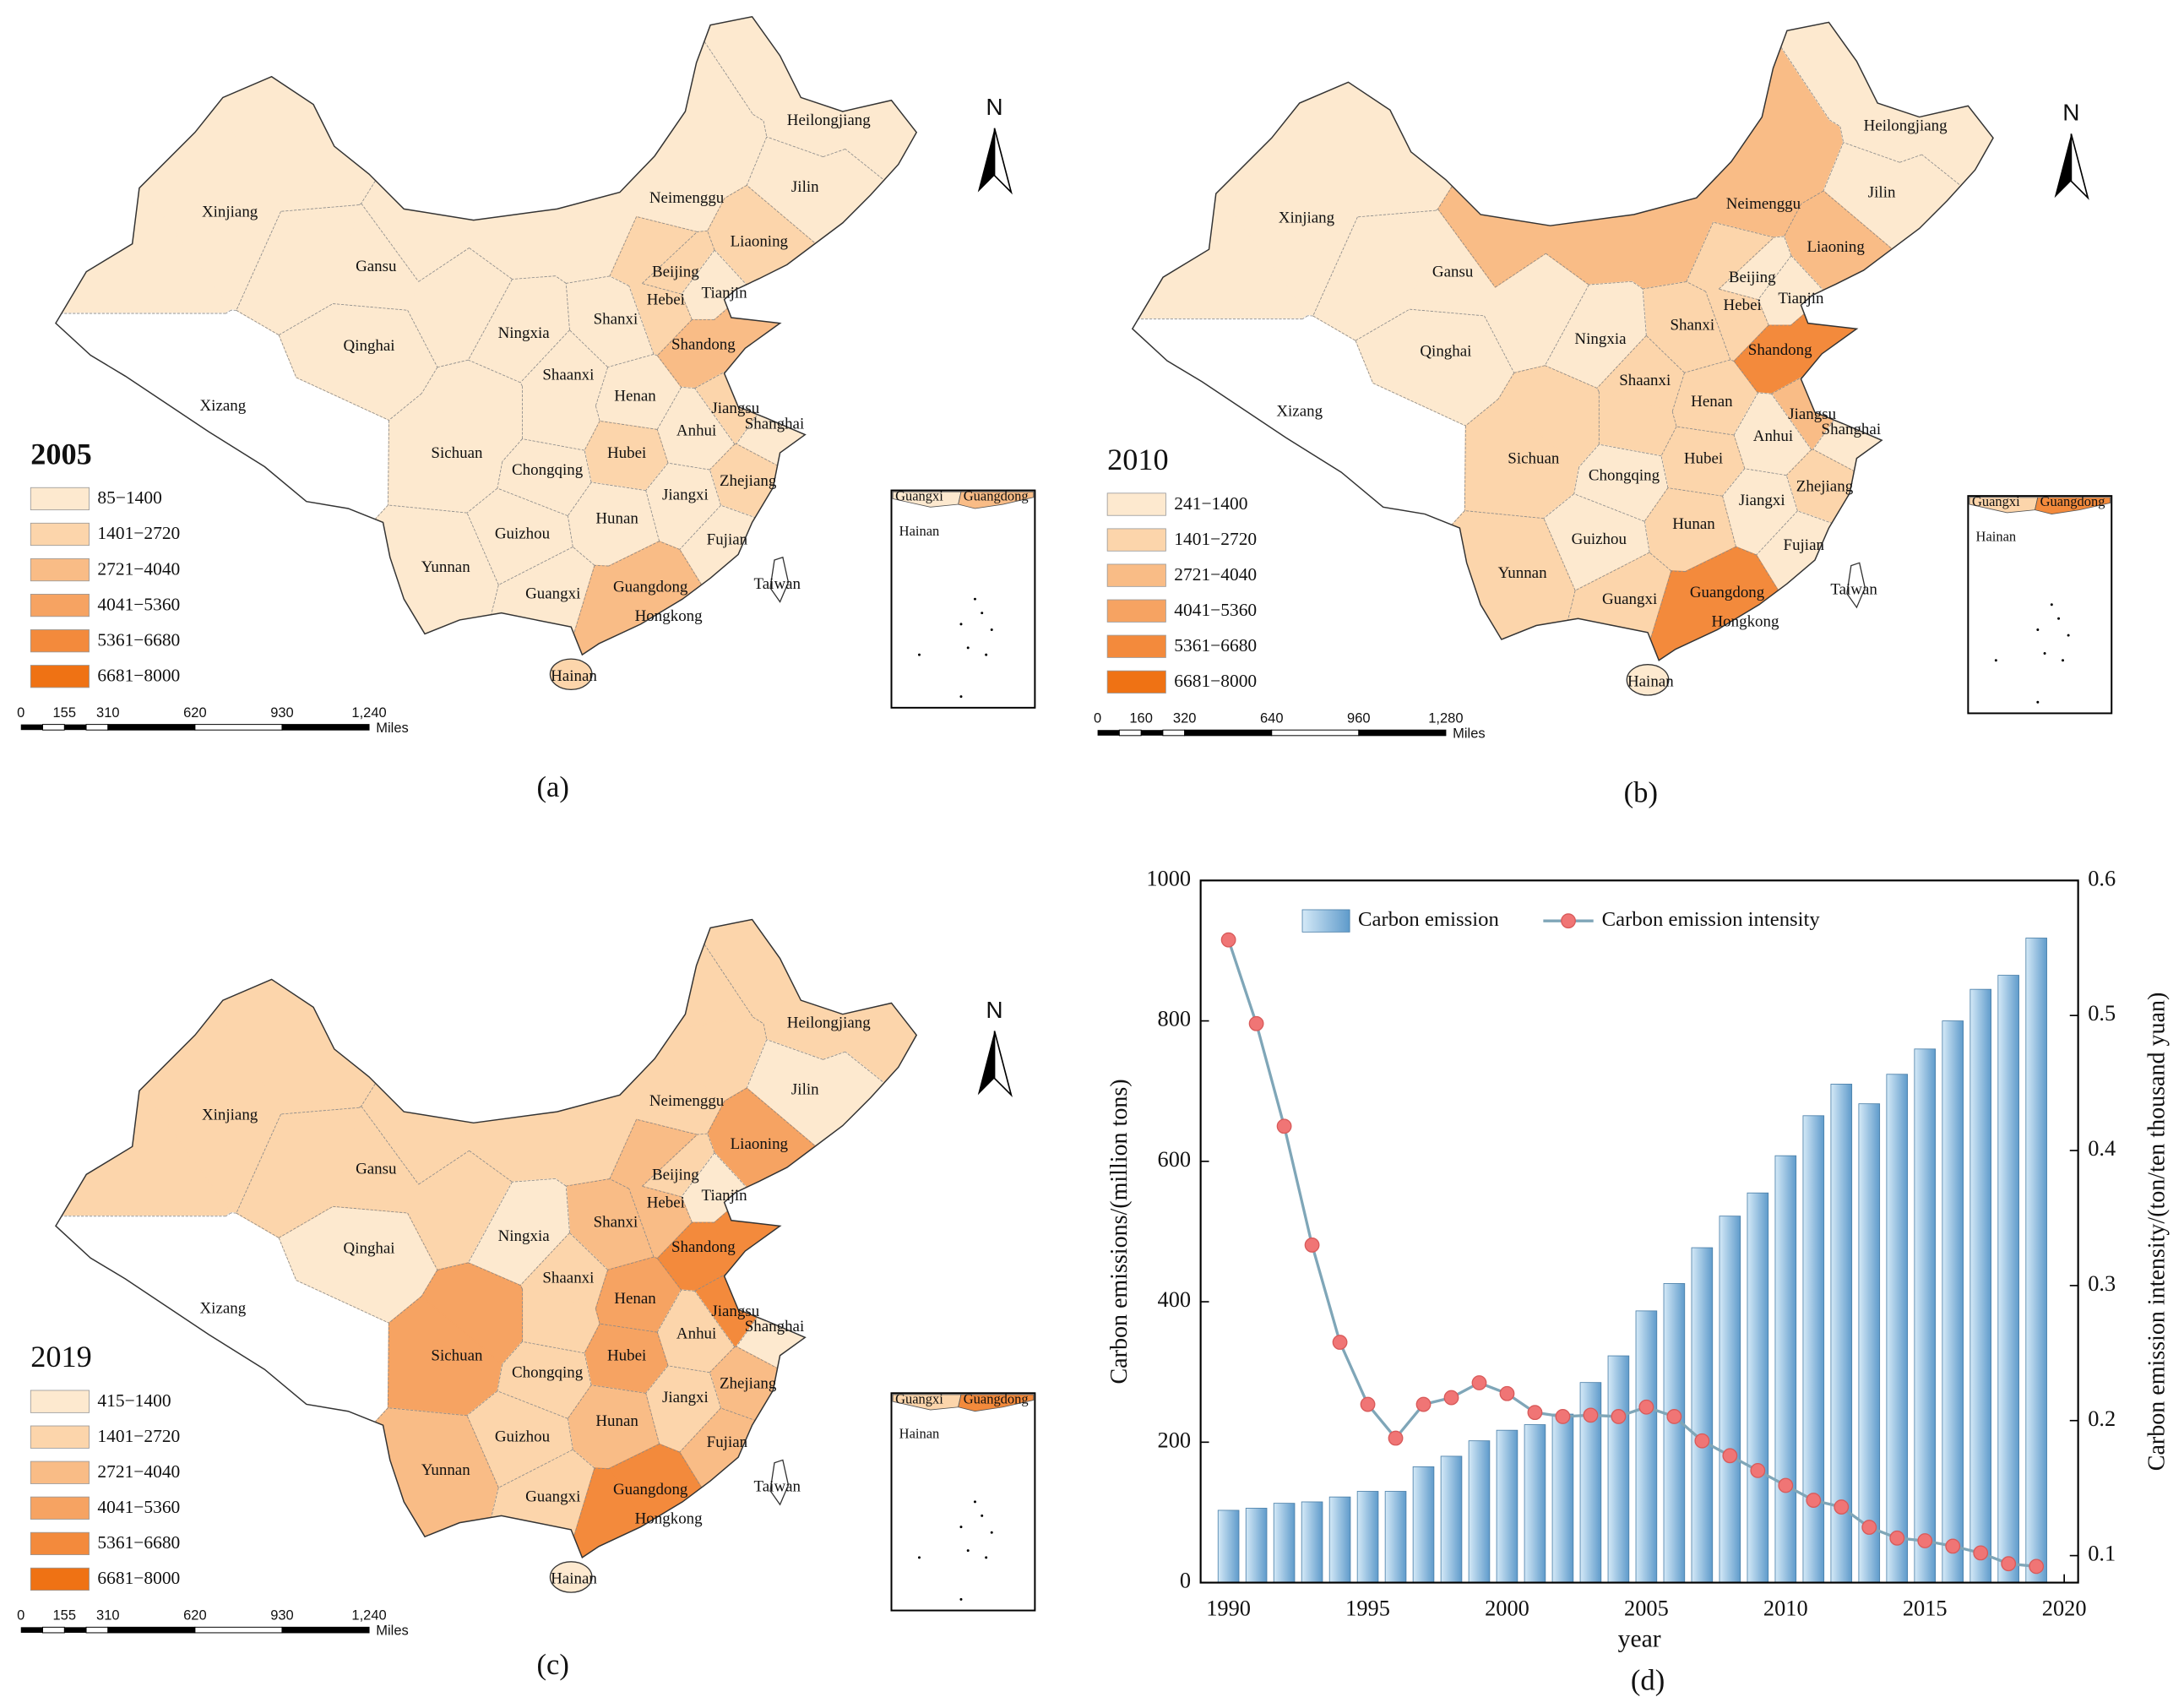 This screenshot has width=2184, height=1708. I want to click on legend-label: 4041−5360, so click(1215, 610).